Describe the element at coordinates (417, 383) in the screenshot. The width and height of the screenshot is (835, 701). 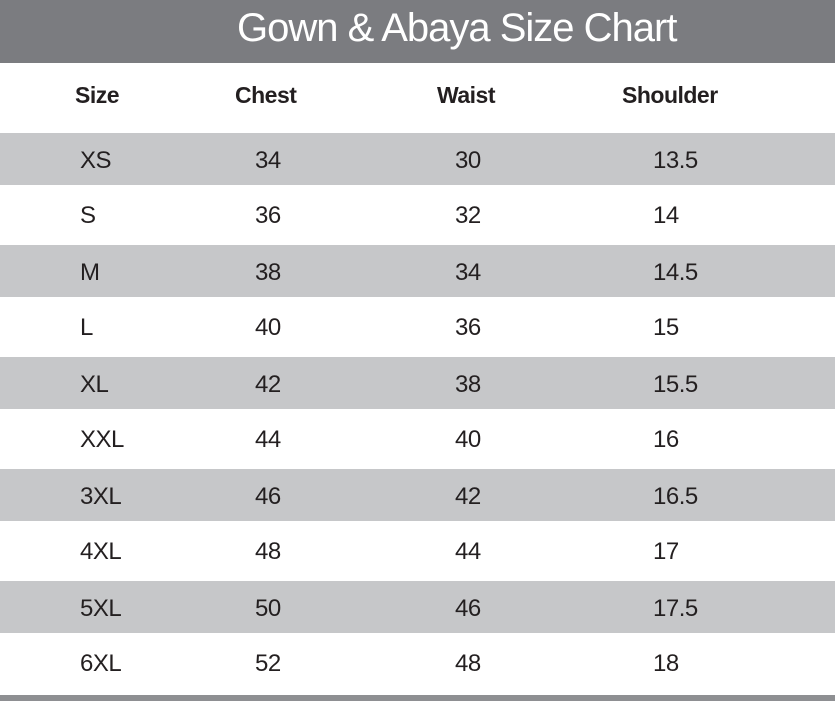
I see `table-row: XL 42 38 15.5` at that location.